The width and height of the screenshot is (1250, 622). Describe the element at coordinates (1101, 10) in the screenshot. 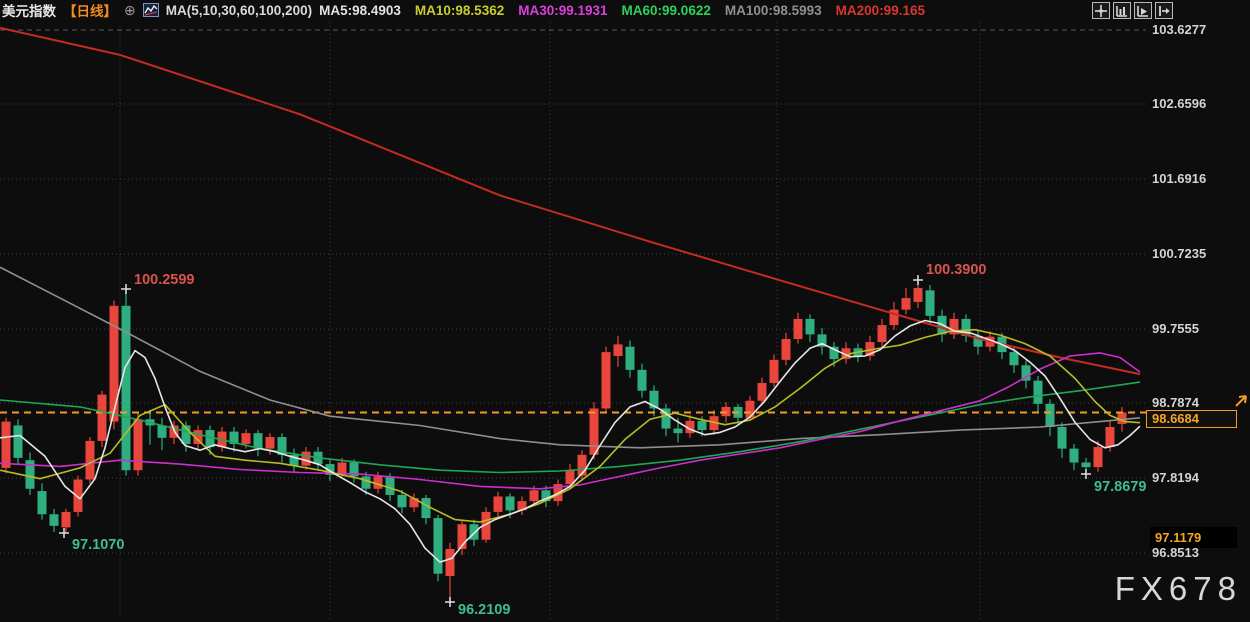

I see `crosshair-button` at that location.